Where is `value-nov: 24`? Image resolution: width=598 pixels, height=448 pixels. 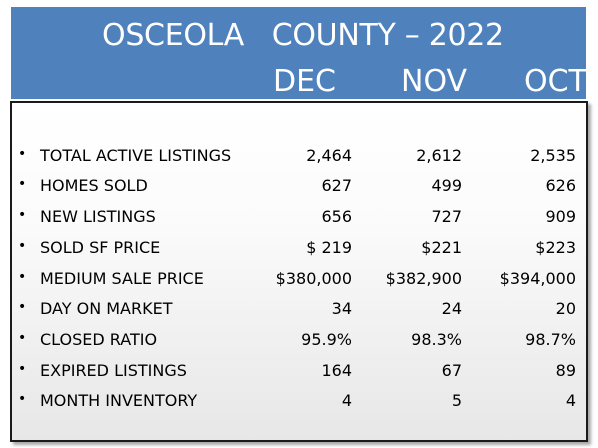 value-nov: 24 is located at coordinates (451, 308).